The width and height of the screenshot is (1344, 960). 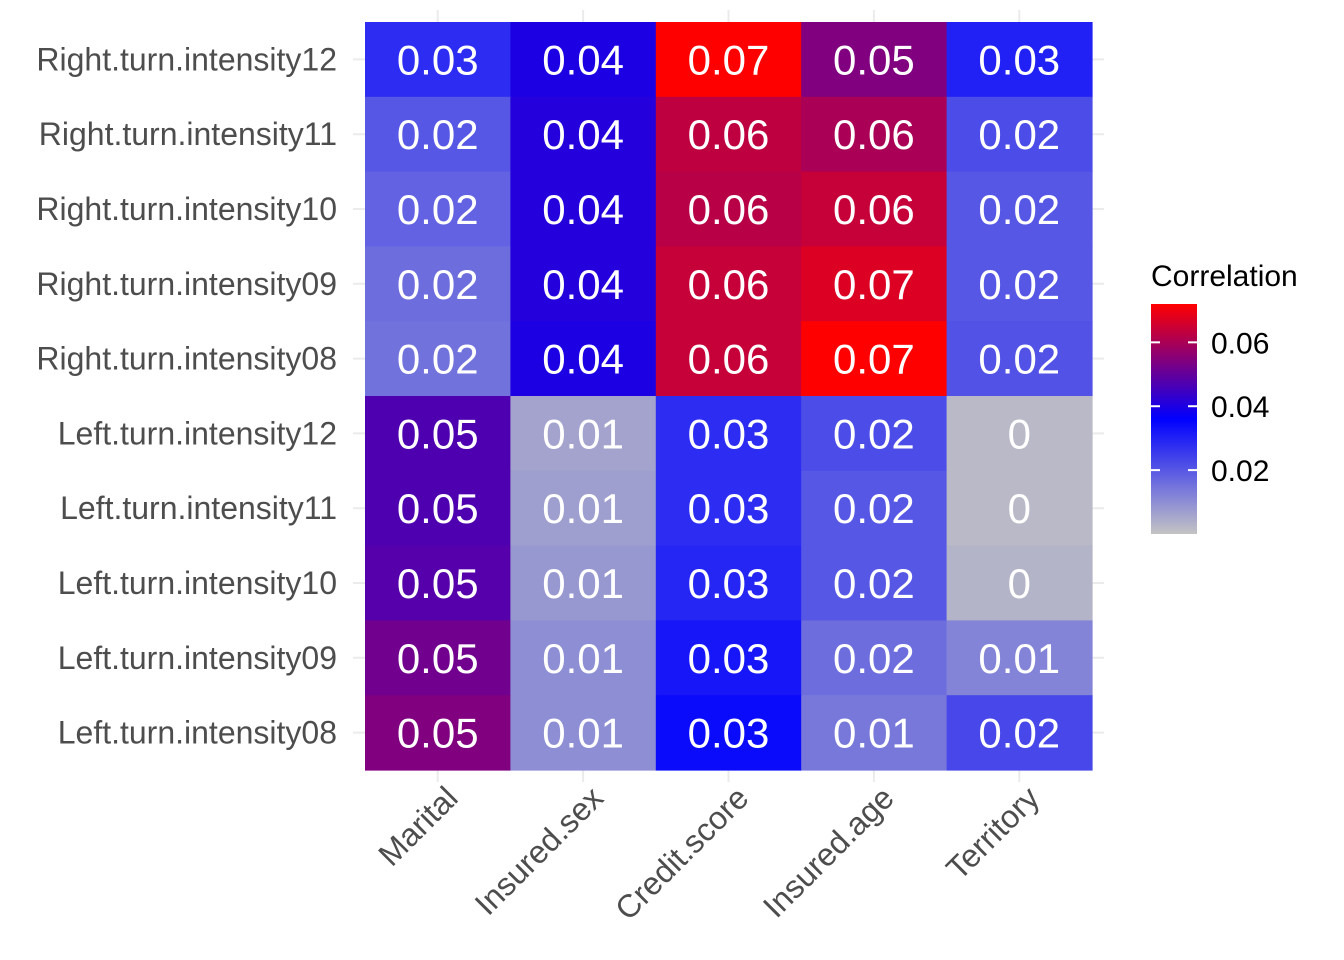 What do you see at coordinates (197, 583) in the screenshot?
I see `y-tick-label: Left.turn.intensity10` at bounding box center [197, 583].